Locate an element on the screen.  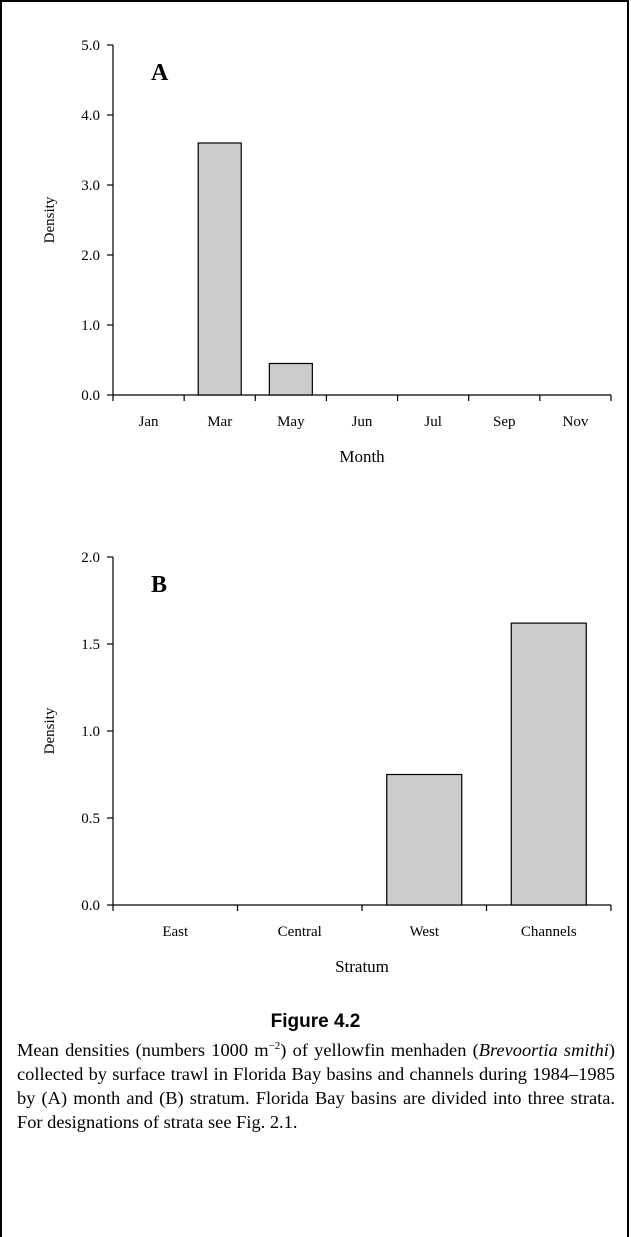
x-tick-label: Channels is located at coordinates (549, 932).